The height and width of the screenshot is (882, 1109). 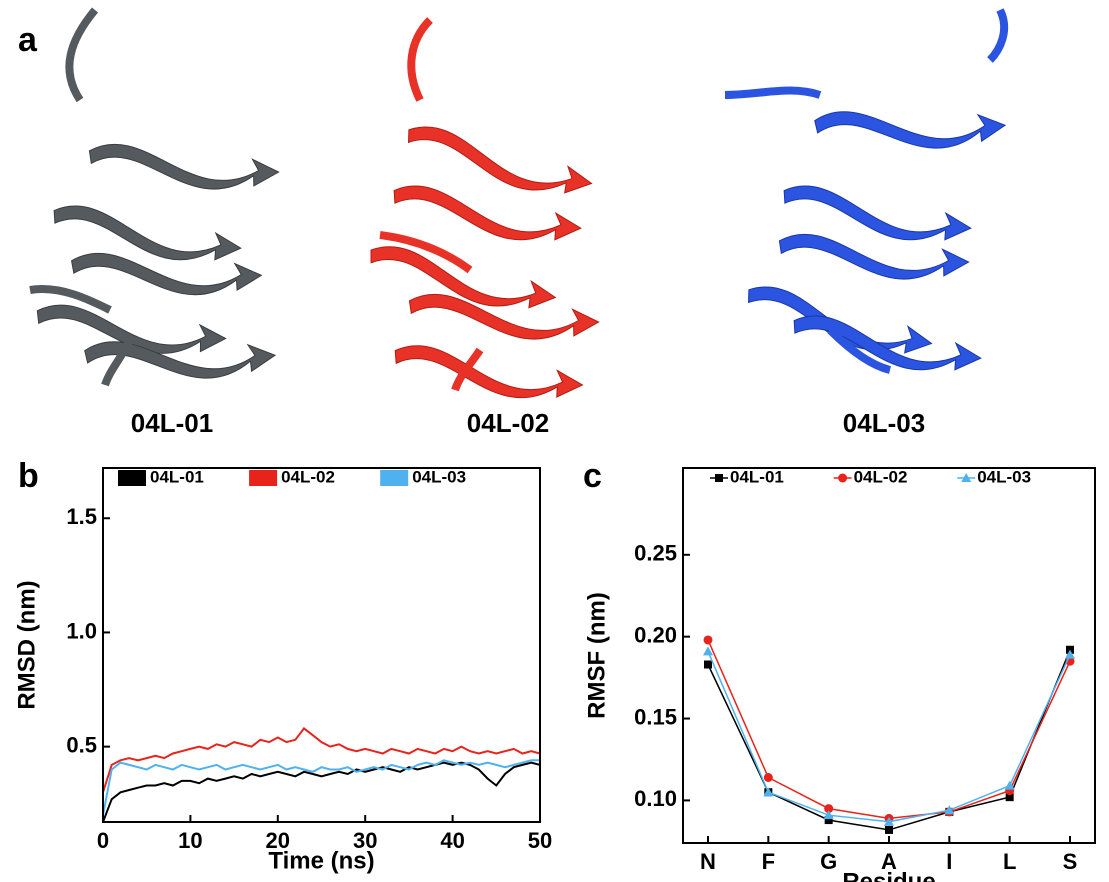 What do you see at coordinates (26, 644) in the screenshot?
I see `y-axis-title: RMSD (nm)` at bounding box center [26, 644].